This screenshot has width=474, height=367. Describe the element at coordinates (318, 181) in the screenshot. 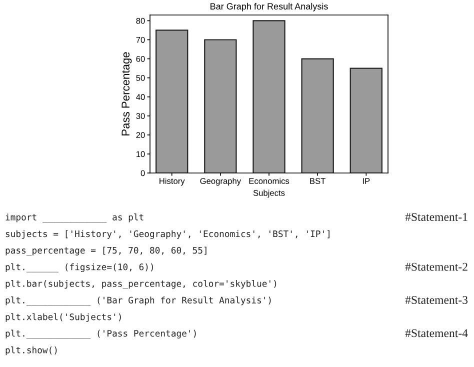

I see `x-tick-label: BST` at that location.